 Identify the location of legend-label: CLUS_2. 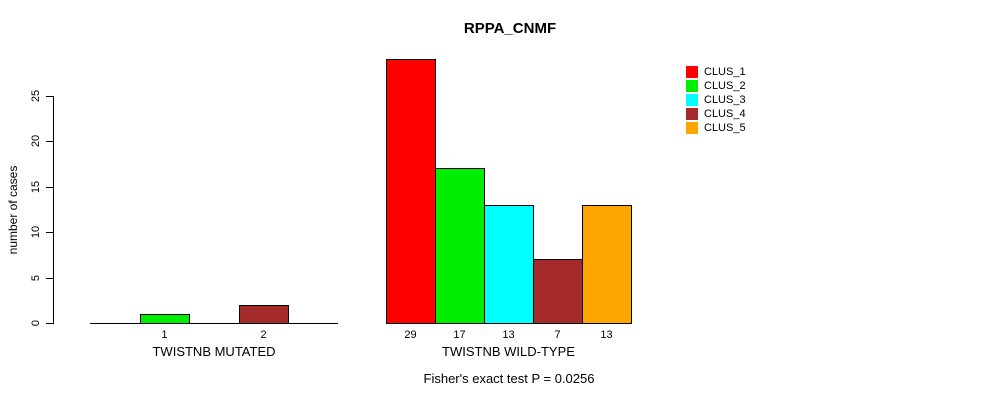
(725, 85).